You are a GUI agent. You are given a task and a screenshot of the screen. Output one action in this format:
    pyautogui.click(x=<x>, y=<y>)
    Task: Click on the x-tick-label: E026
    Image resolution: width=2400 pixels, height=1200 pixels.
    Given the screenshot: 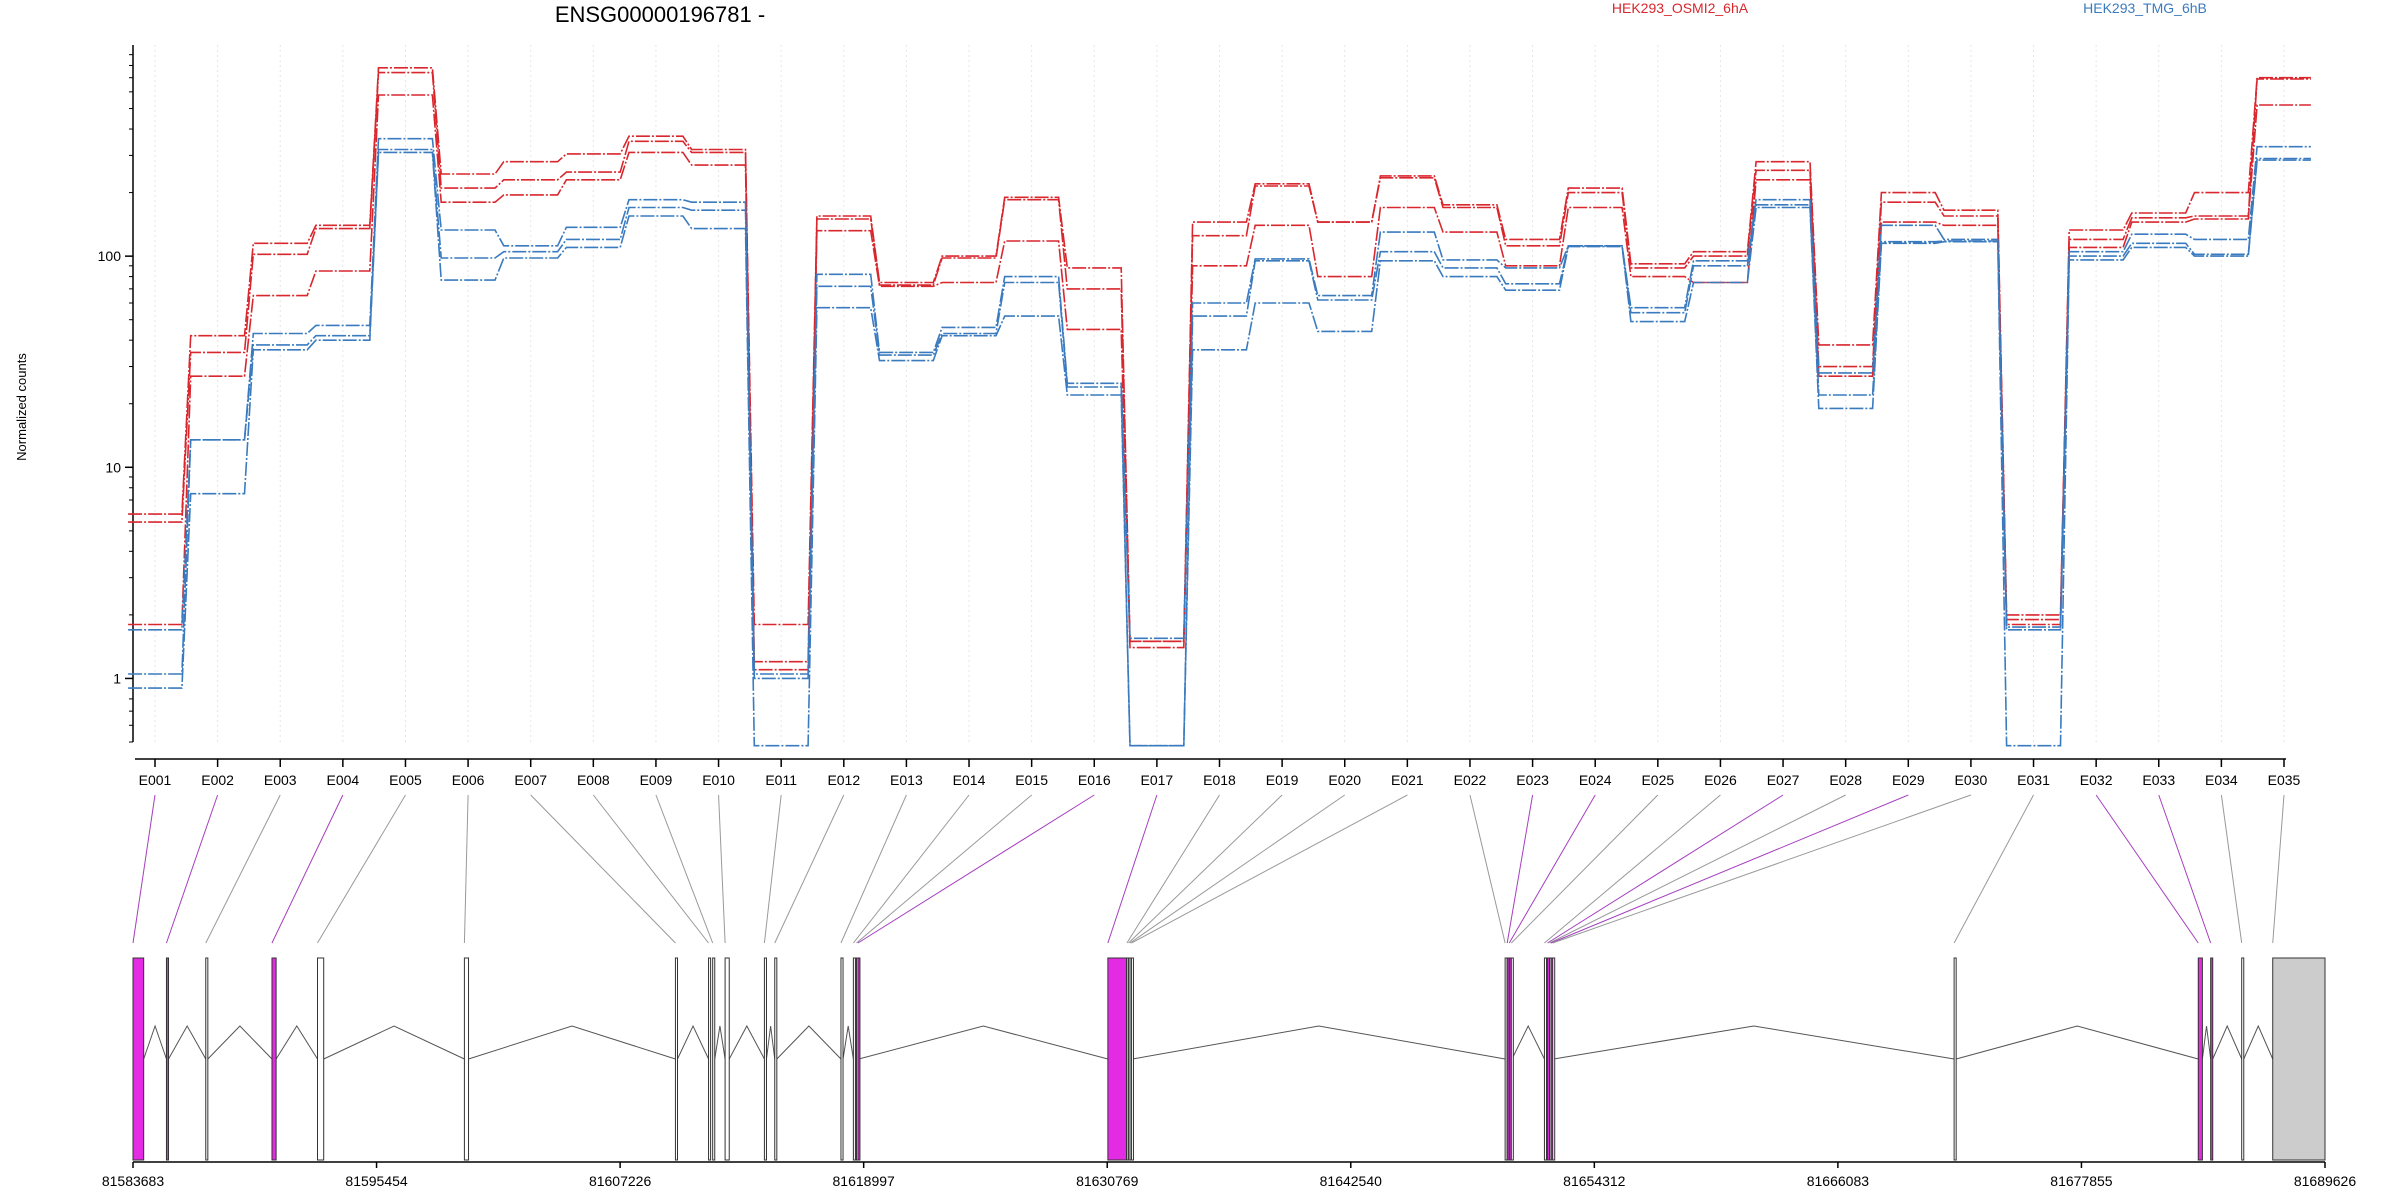 What is the action you would take?
    pyautogui.click(x=1720, y=780)
    